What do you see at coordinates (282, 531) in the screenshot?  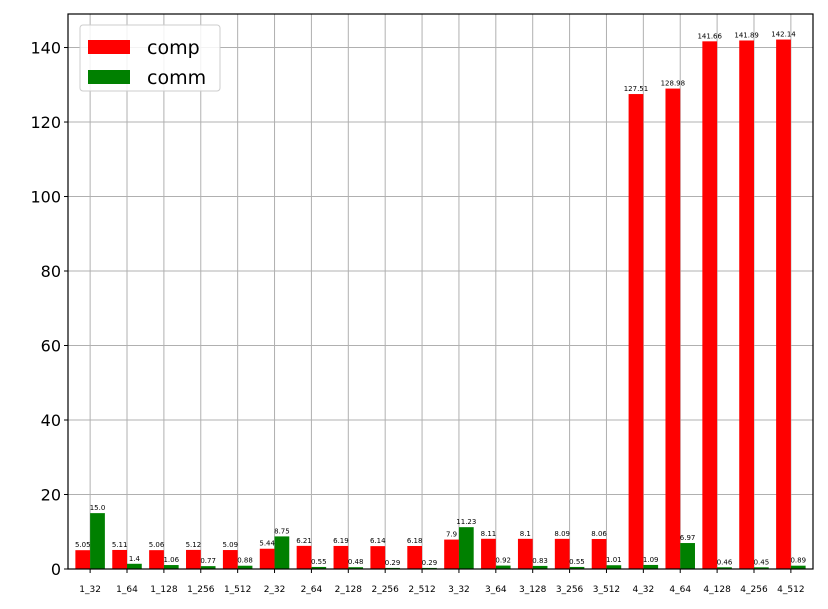 I see `bar-label-comm: 8.75` at bounding box center [282, 531].